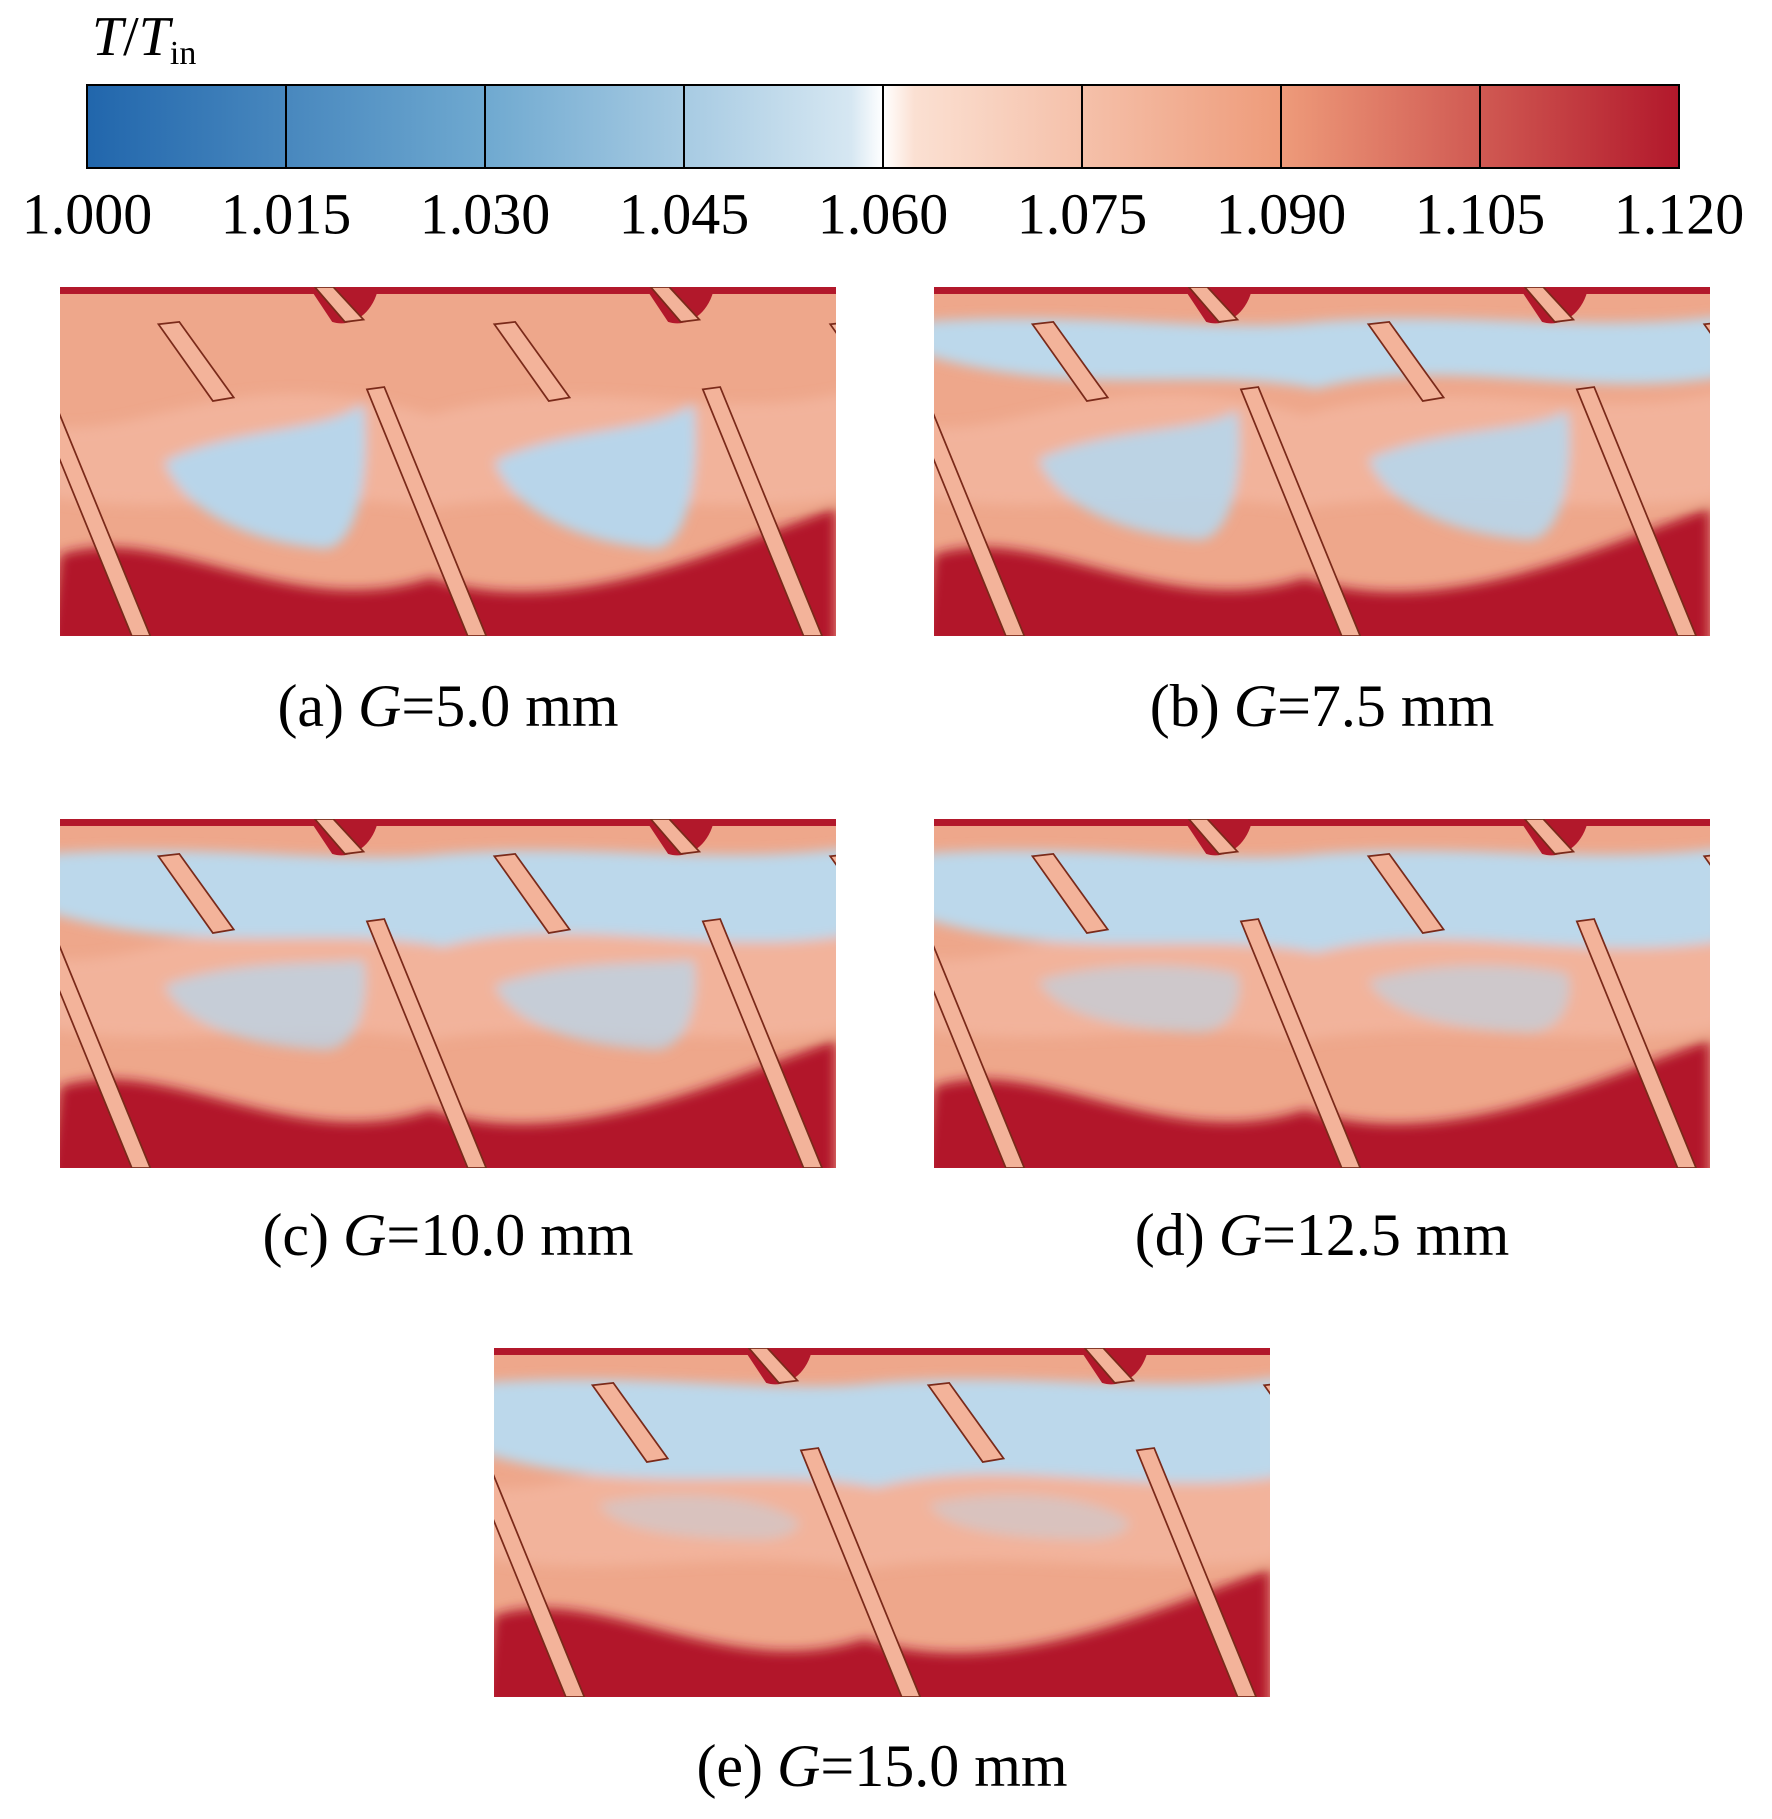  Describe the element at coordinates (1385, 1235) in the screenshot. I see `caption-text: =12.5 mm` at that location.